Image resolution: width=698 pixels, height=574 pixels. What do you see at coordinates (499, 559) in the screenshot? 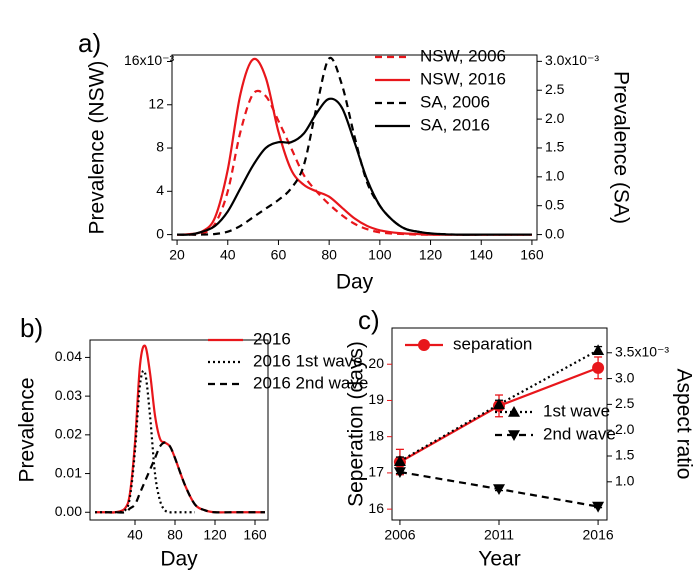
I see `x-axis-title: Year` at bounding box center [499, 559].